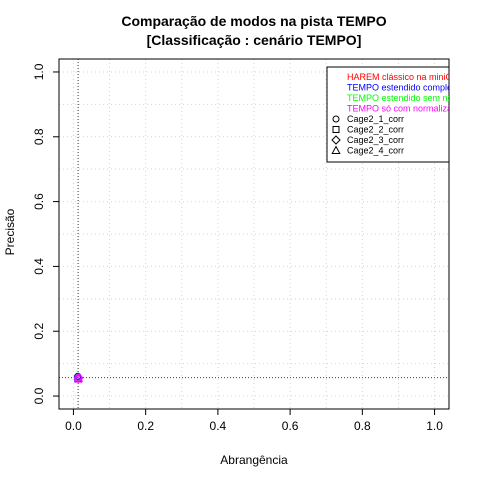  I want to click on data-point, so click(79, 378).